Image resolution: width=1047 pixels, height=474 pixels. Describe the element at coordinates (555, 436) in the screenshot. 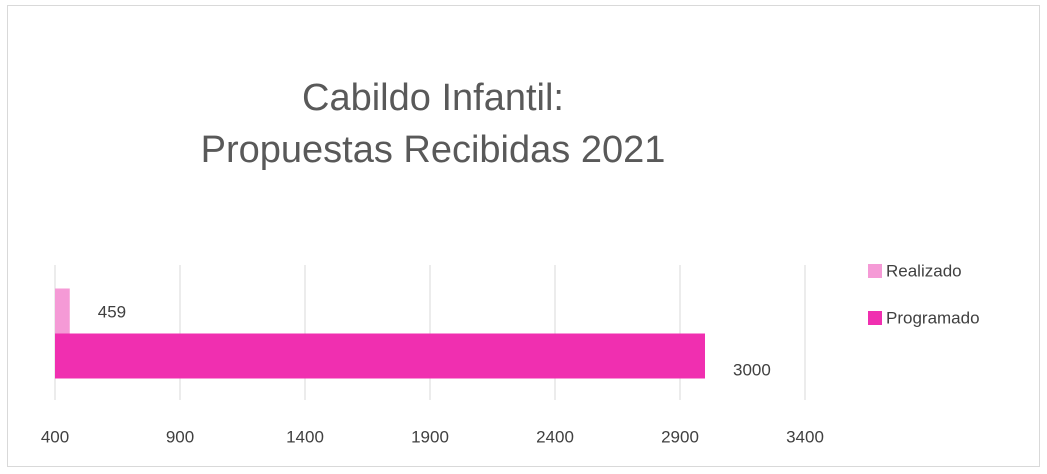

I see `x-tick-label: 2400` at that location.